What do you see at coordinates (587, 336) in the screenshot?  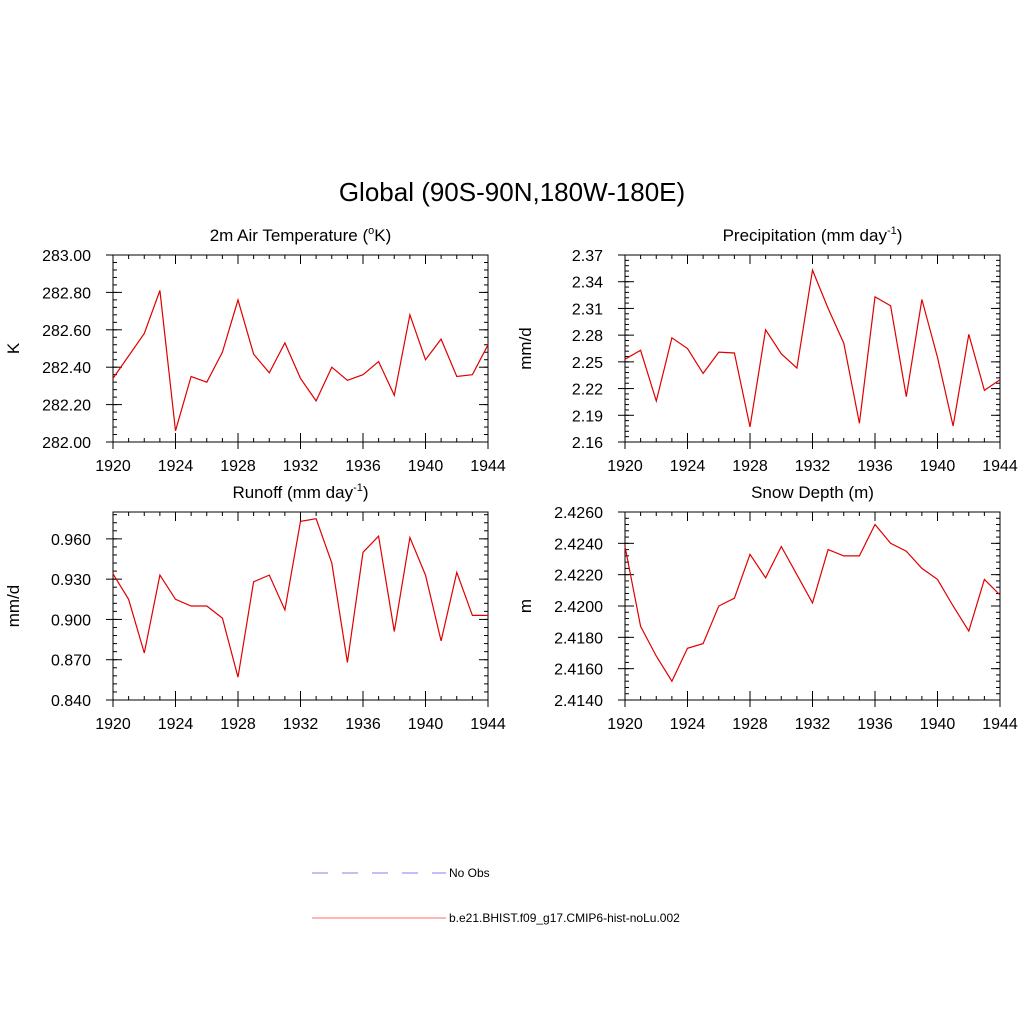 I see `y-tick-label: 2.28` at bounding box center [587, 336].